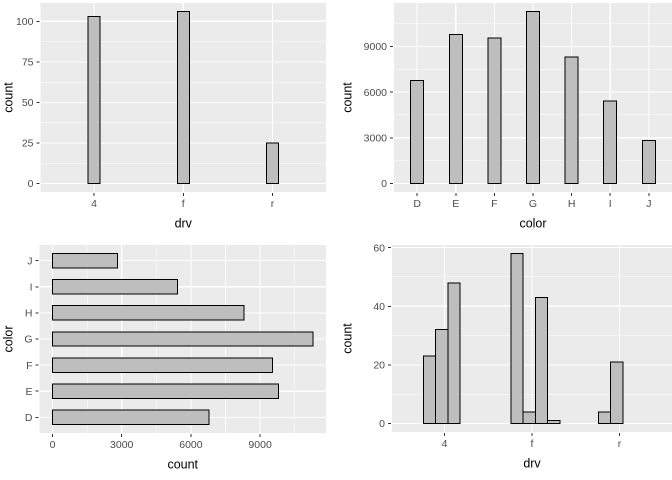  I want to click on svg-text: 40, so click(379, 307).